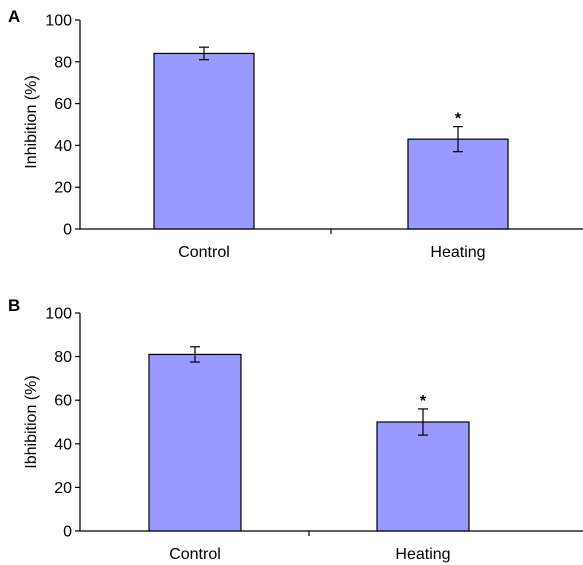  Describe the element at coordinates (58, 21) in the screenshot. I see `panel-a-y-tick-label: 100` at that location.